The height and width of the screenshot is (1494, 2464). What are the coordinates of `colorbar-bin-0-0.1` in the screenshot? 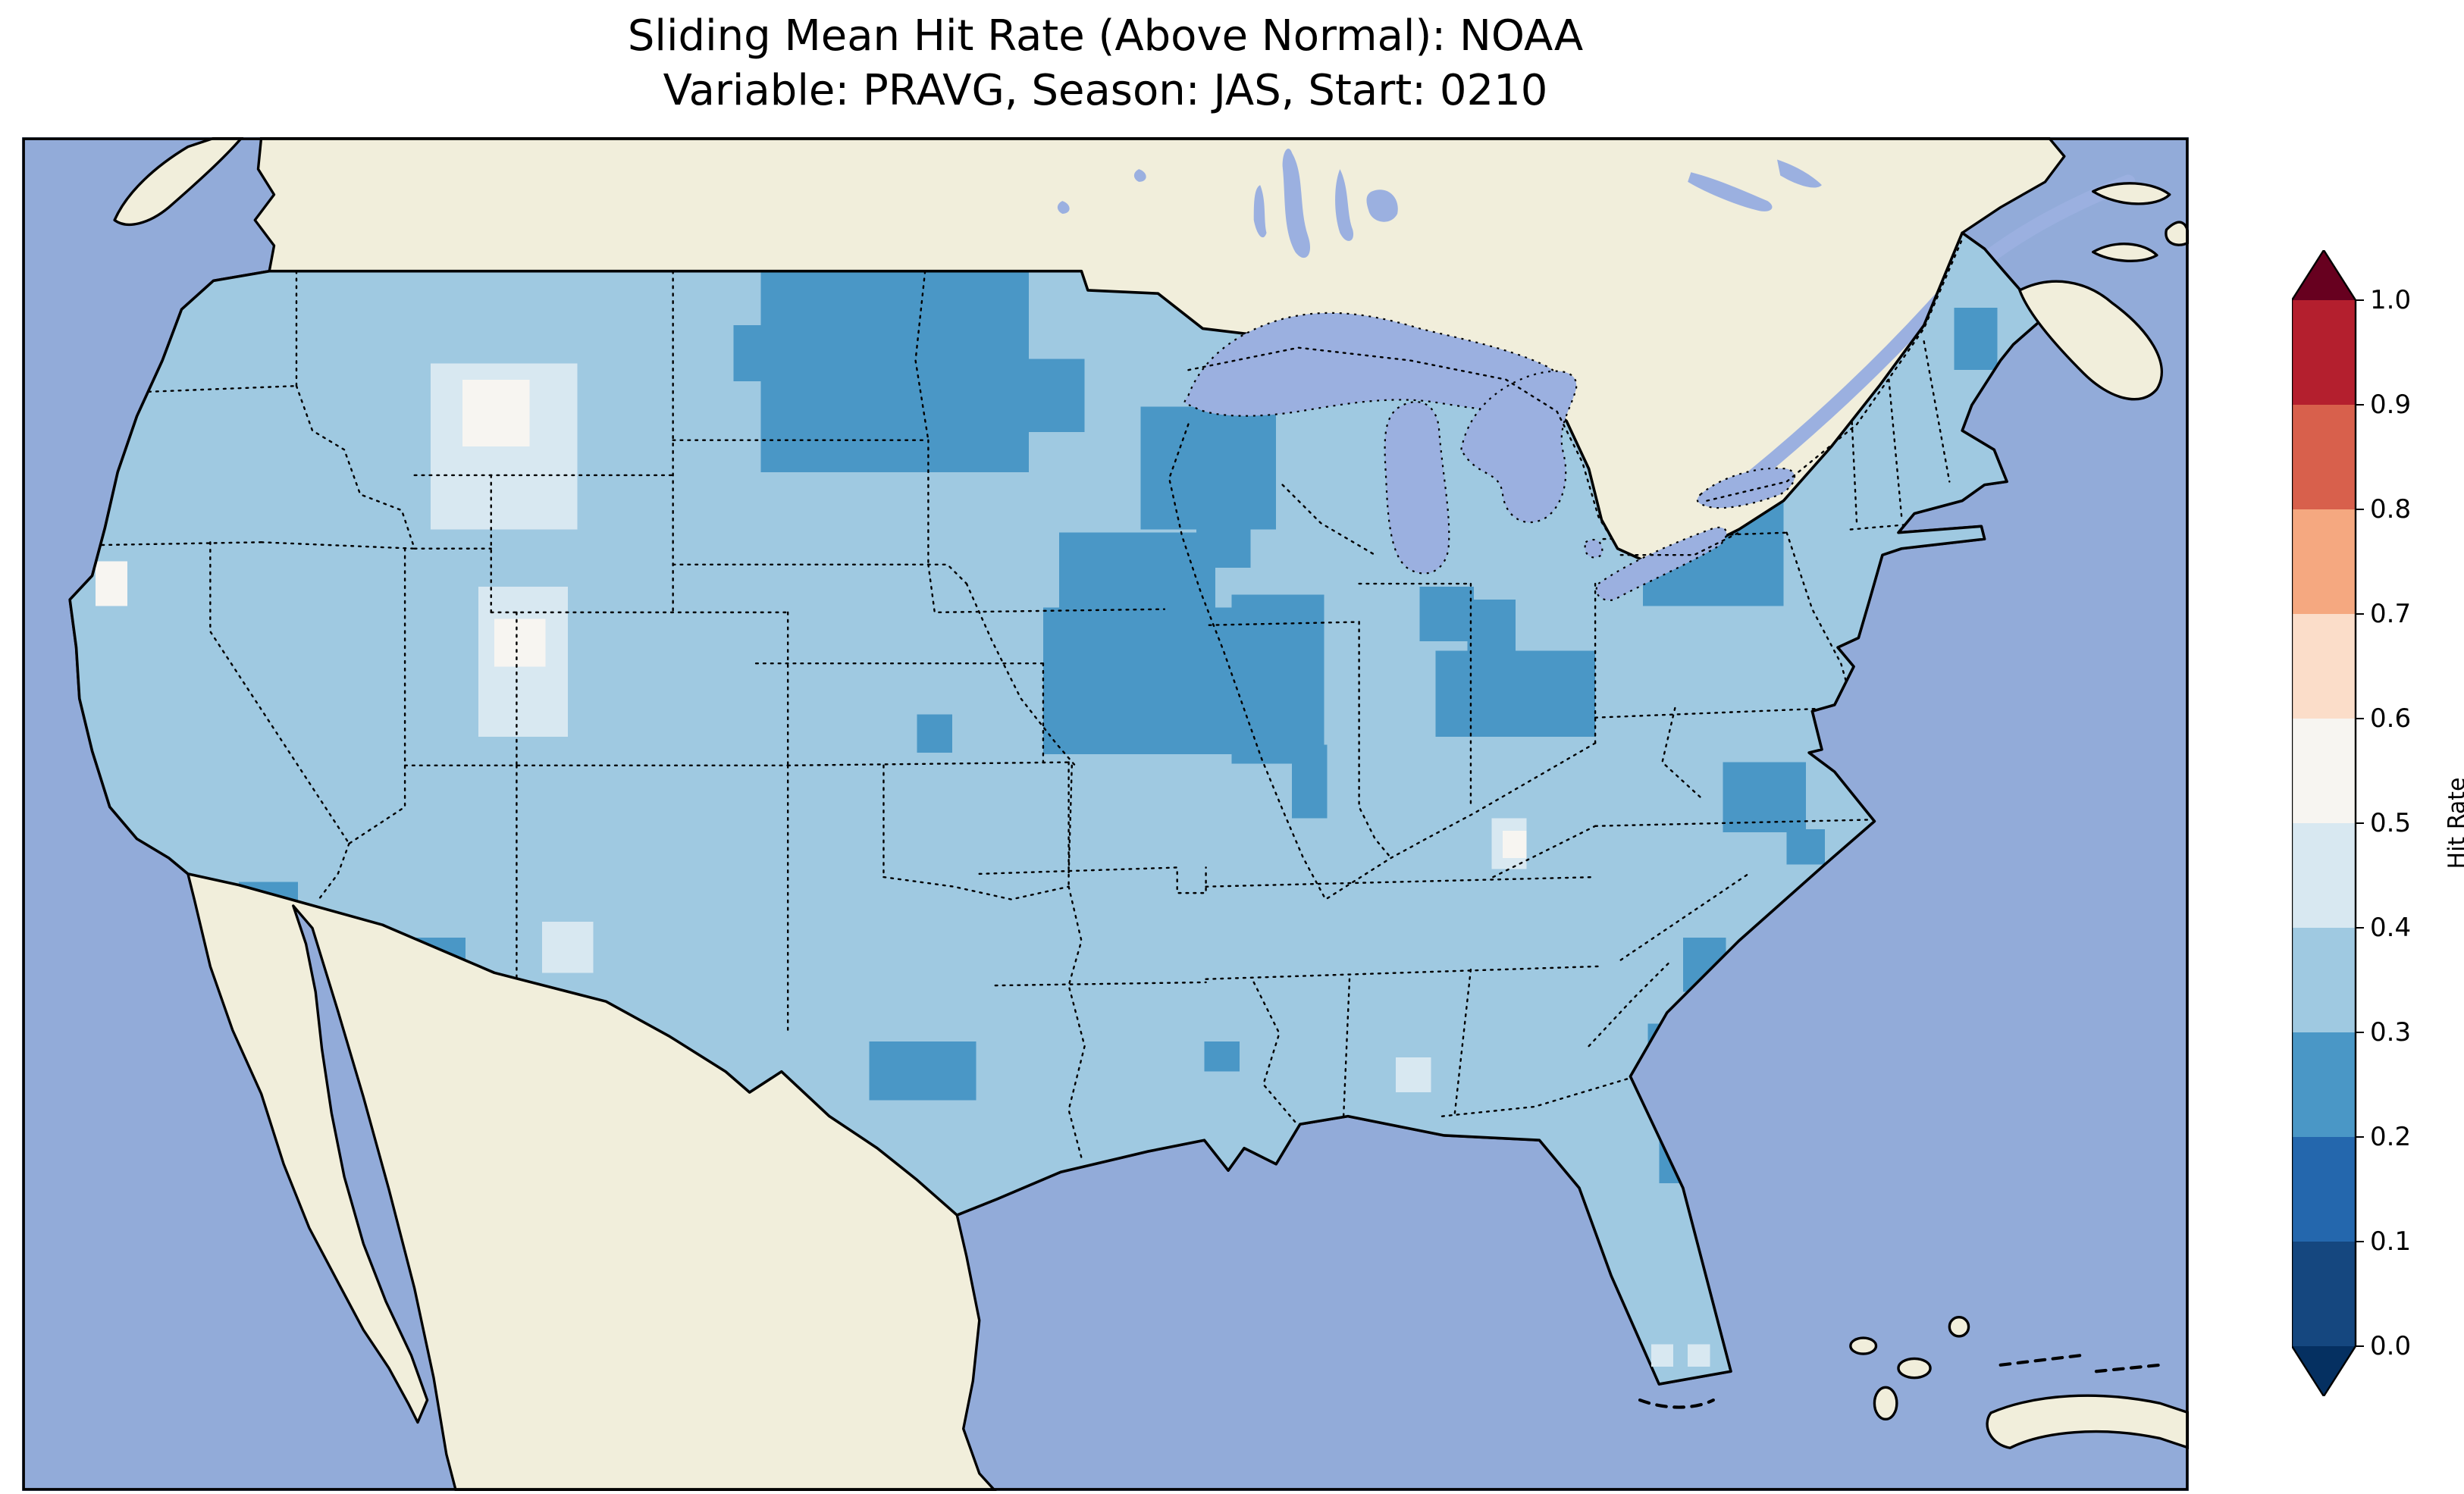 It's located at (2324, 1294).